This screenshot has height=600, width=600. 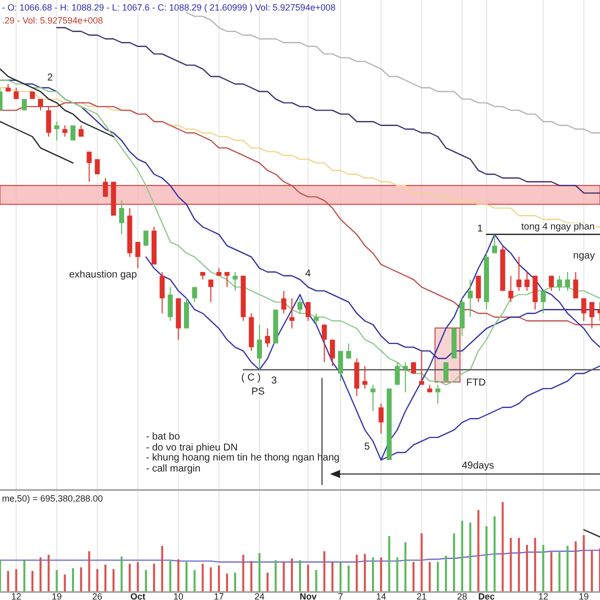 I want to click on text: 2, so click(x=50, y=78).